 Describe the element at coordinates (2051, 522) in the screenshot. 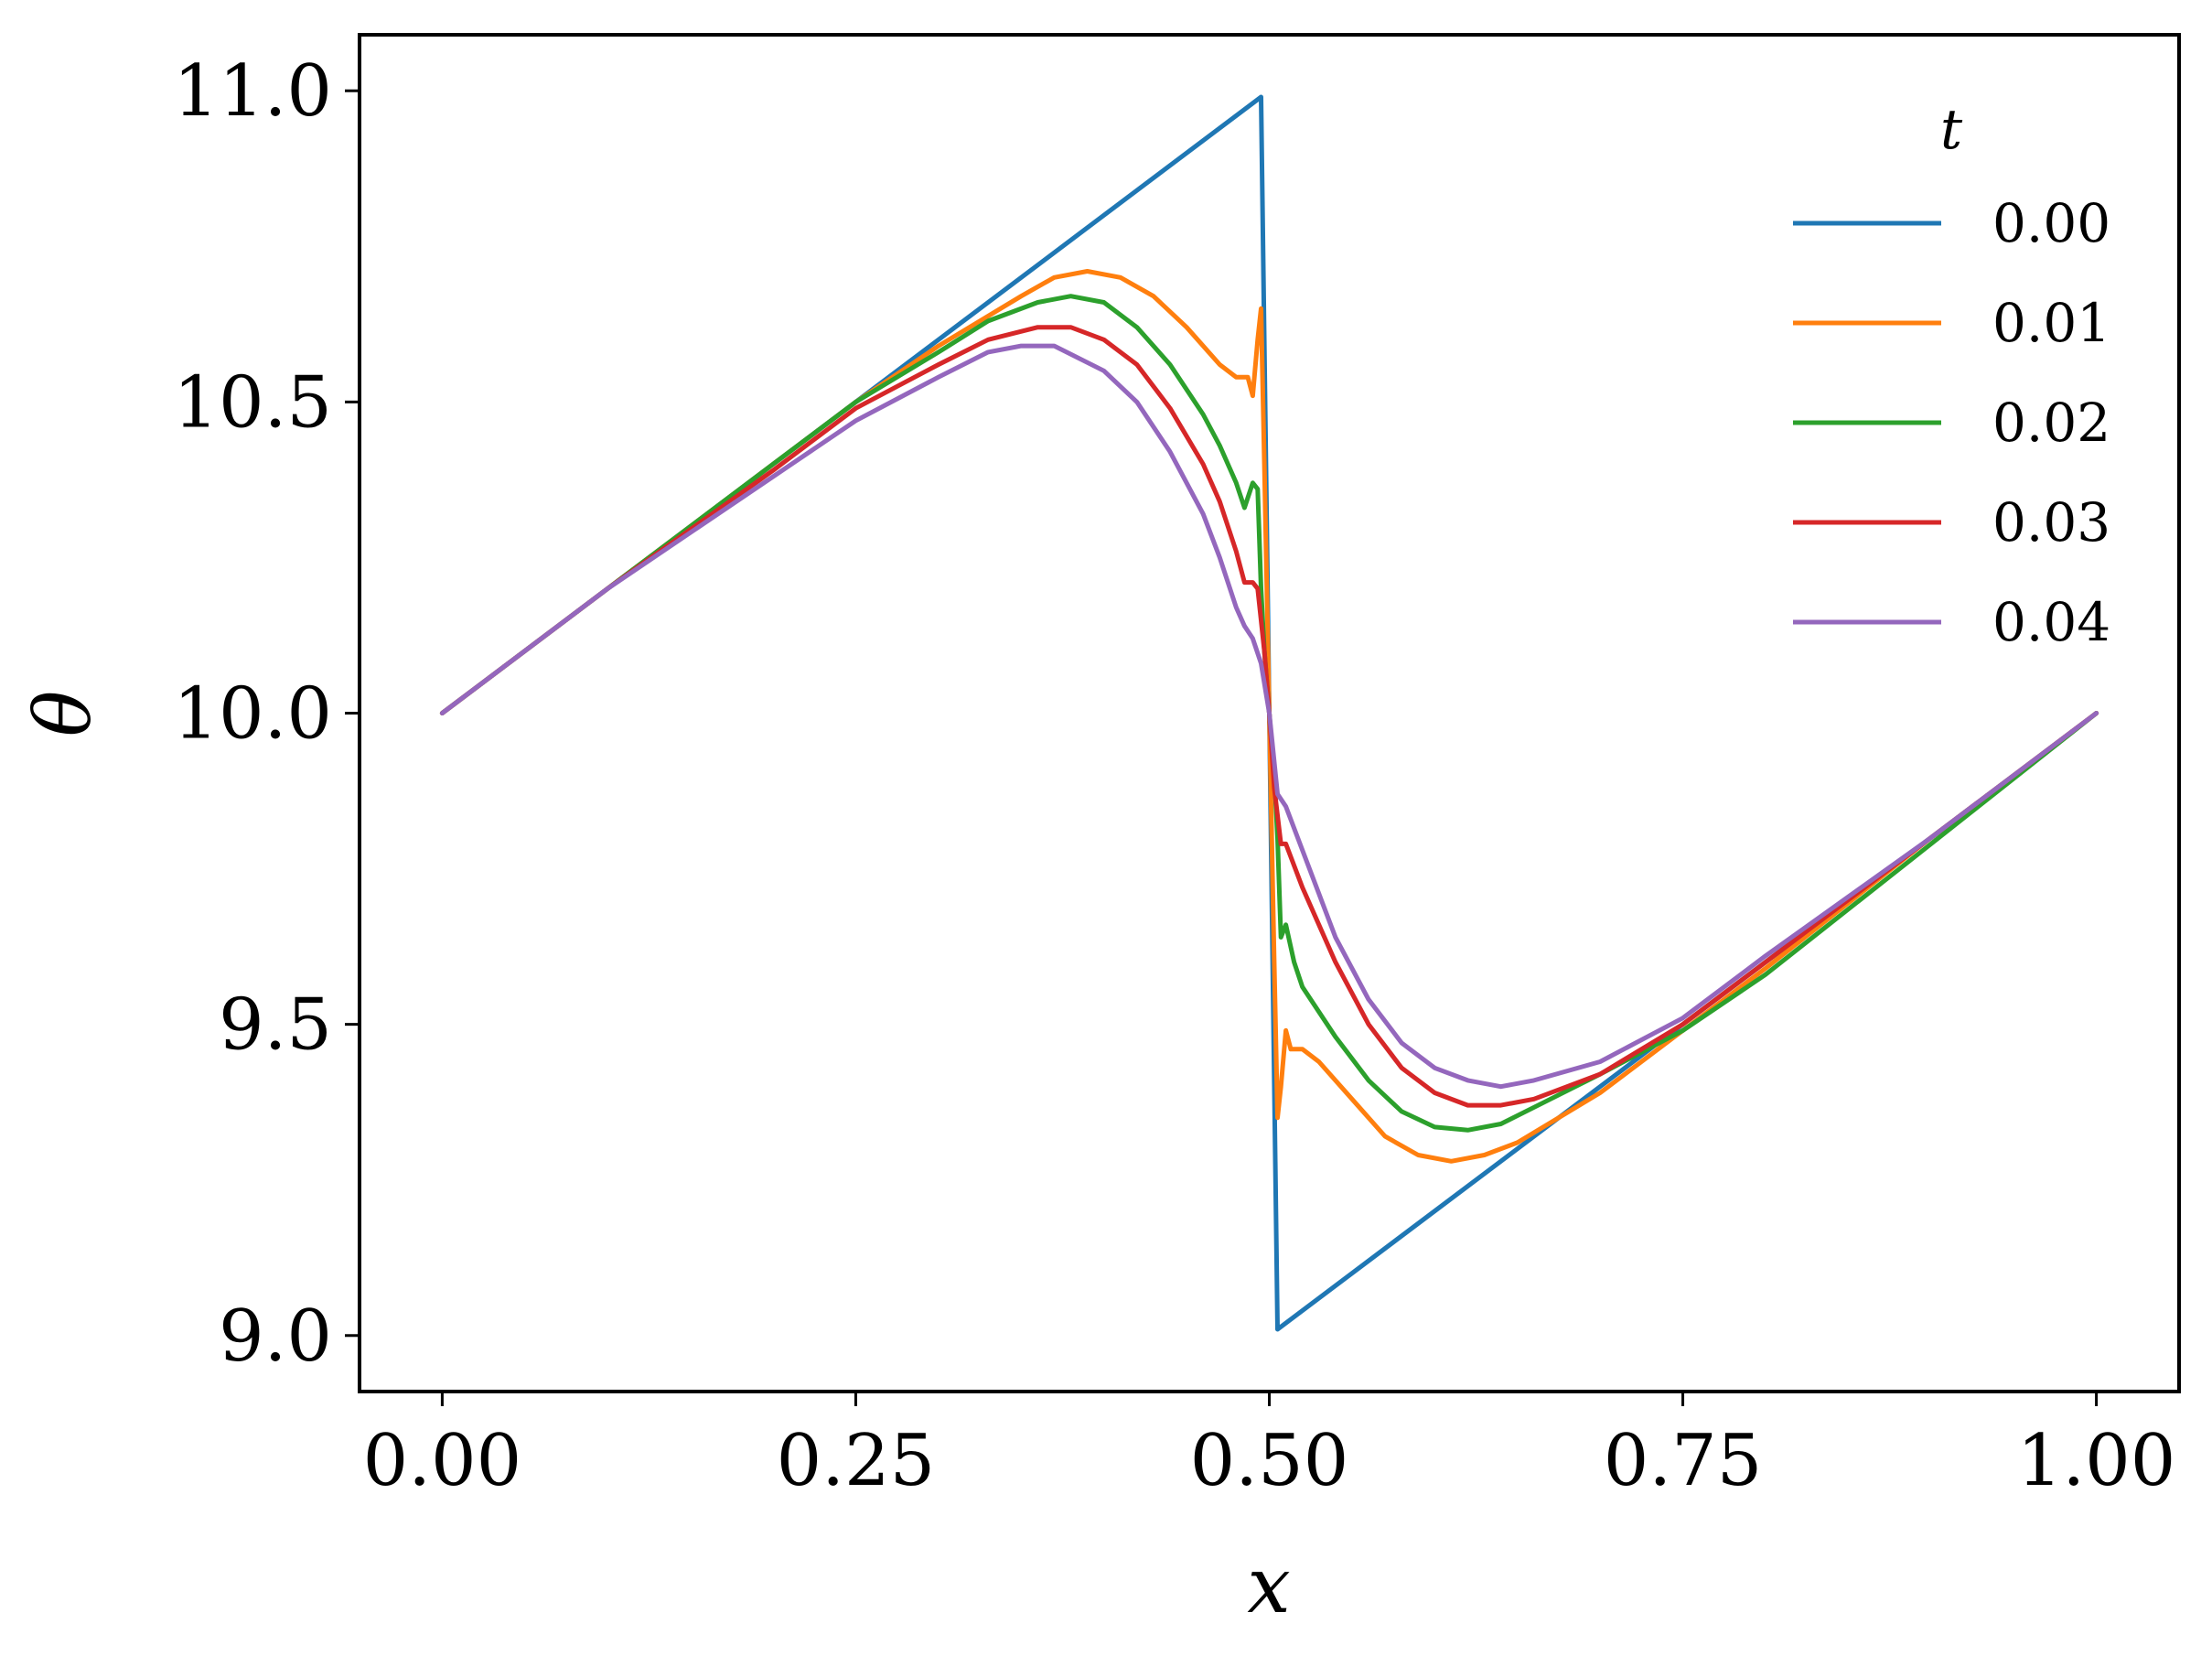

I see `legend-label-3: 0.03` at that location.